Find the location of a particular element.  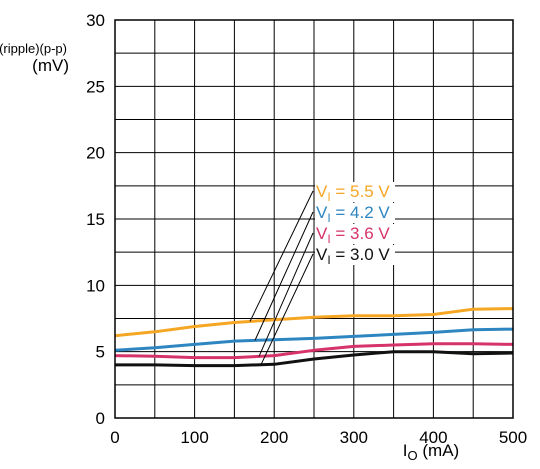

chart-legend: VI = 5.5 VVI = 4.2 VVI = 3.6 VVI = 3.0 V is located at coordinates (355, 224).